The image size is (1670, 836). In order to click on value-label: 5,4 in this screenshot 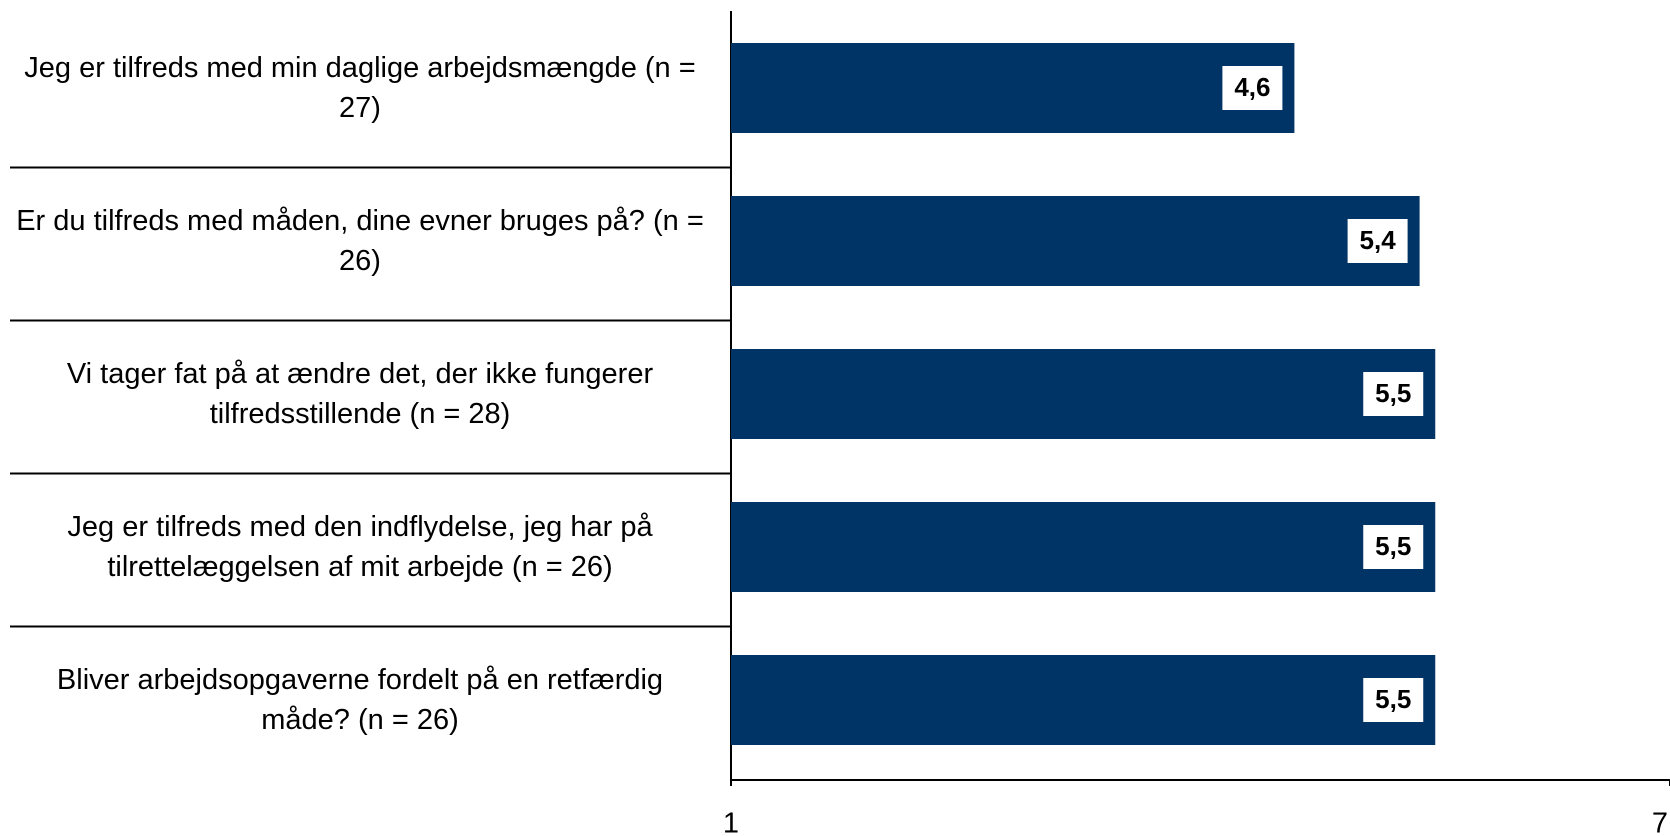, I will do `click(1378, 240)`.